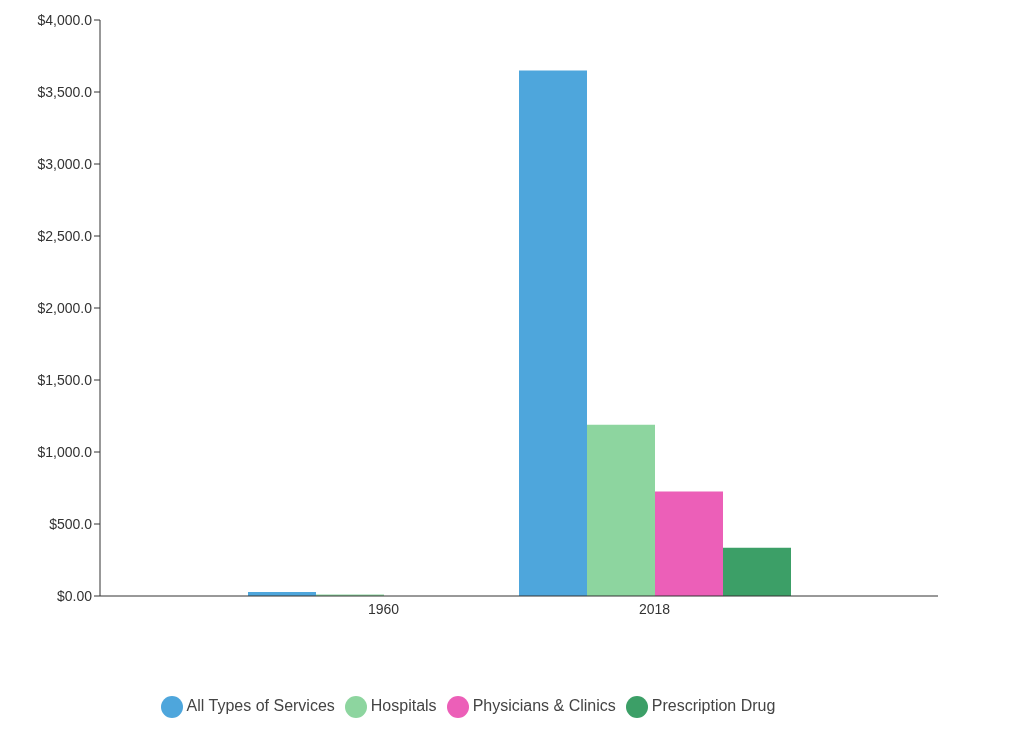 The height and width of the screenshot is (734, 1023). I want to click on y-tick-label: $0.00, so click(74, 595).